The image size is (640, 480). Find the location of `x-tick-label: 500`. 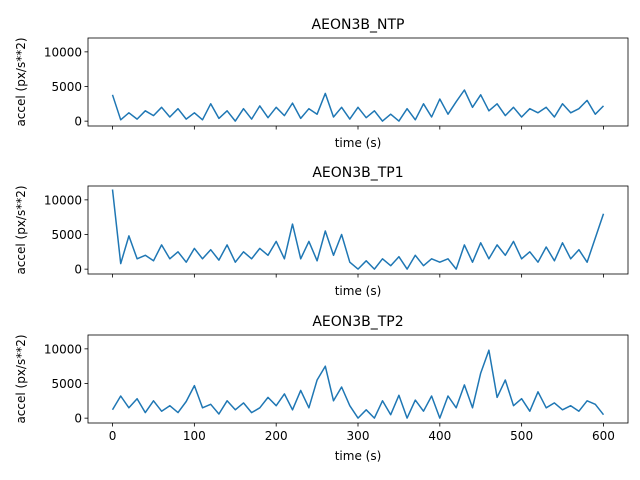

x-tick-label: 500 is located at coordinates (521, 436).